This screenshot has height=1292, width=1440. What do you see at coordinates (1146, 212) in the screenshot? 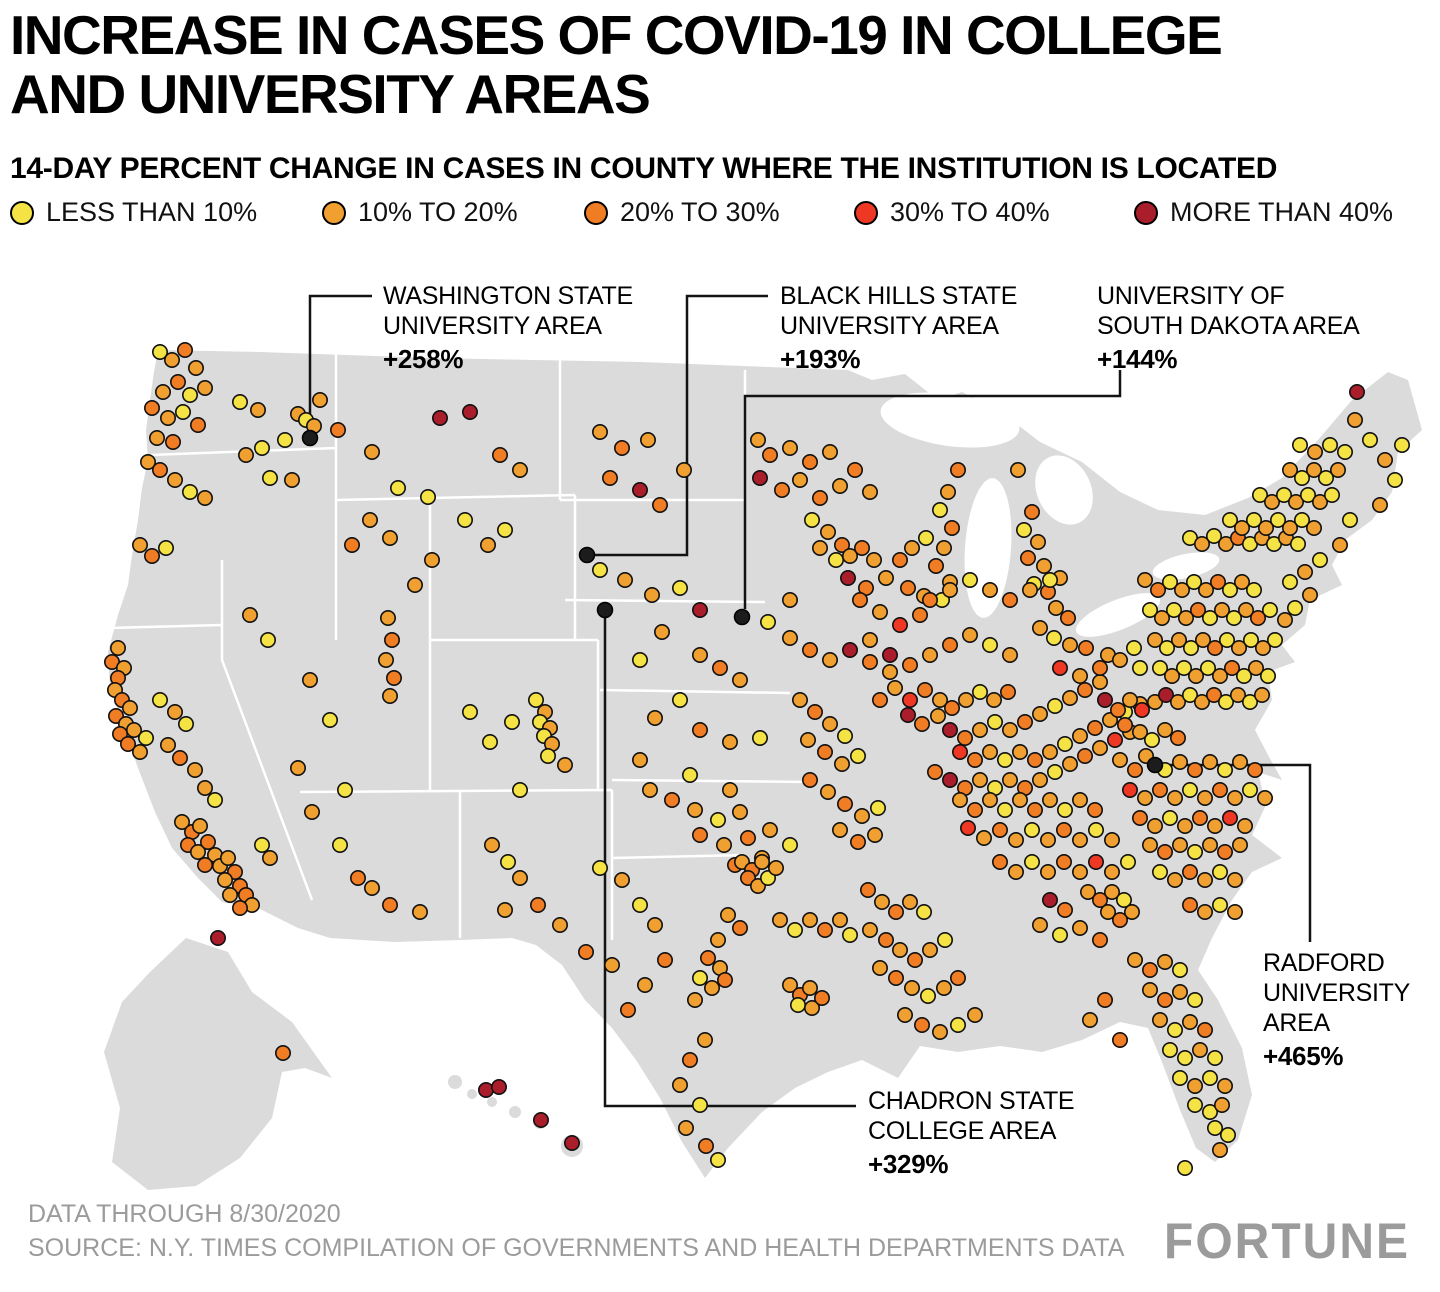
I see `legend-swatch-icon` at bounding box center [1146, 212].